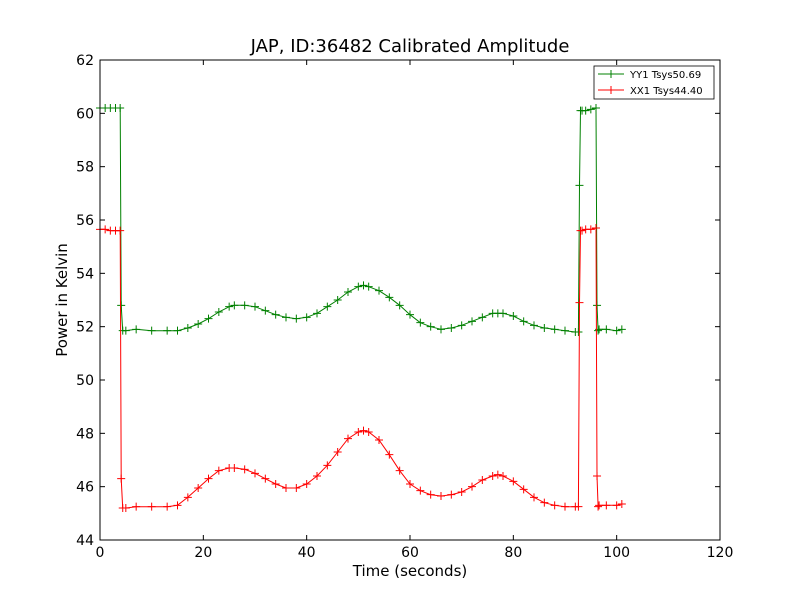 Image resolution: width=800 pixels, height=600 pixels. Describe the element at coordinates (85, 168) in the screenshot. I see `y-tick-label: 58` at that location.